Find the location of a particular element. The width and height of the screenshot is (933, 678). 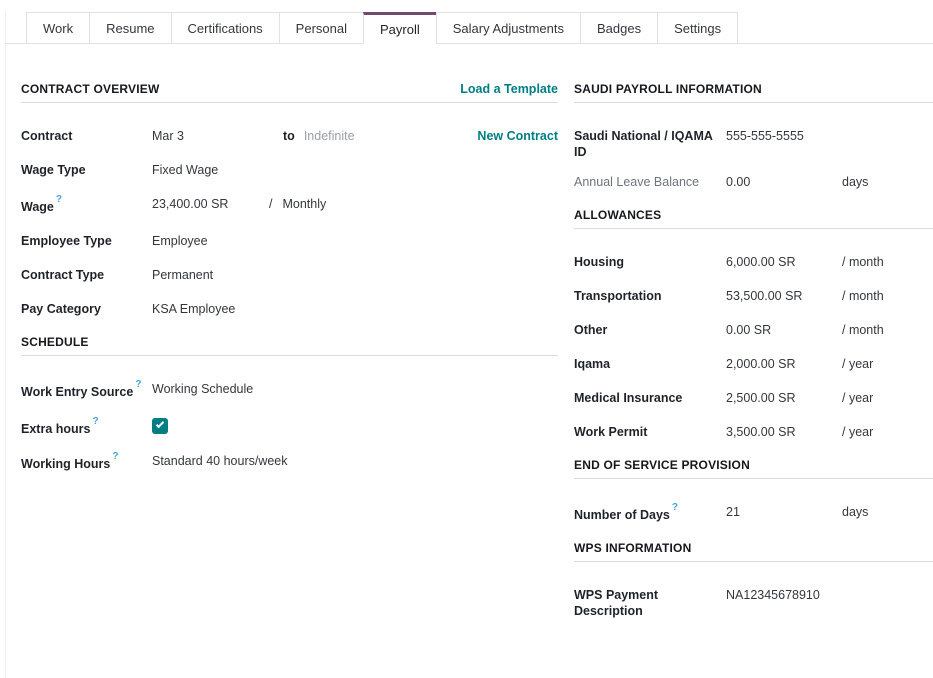

section-title: ALLOWANCES is located at coordinates (618, 215).